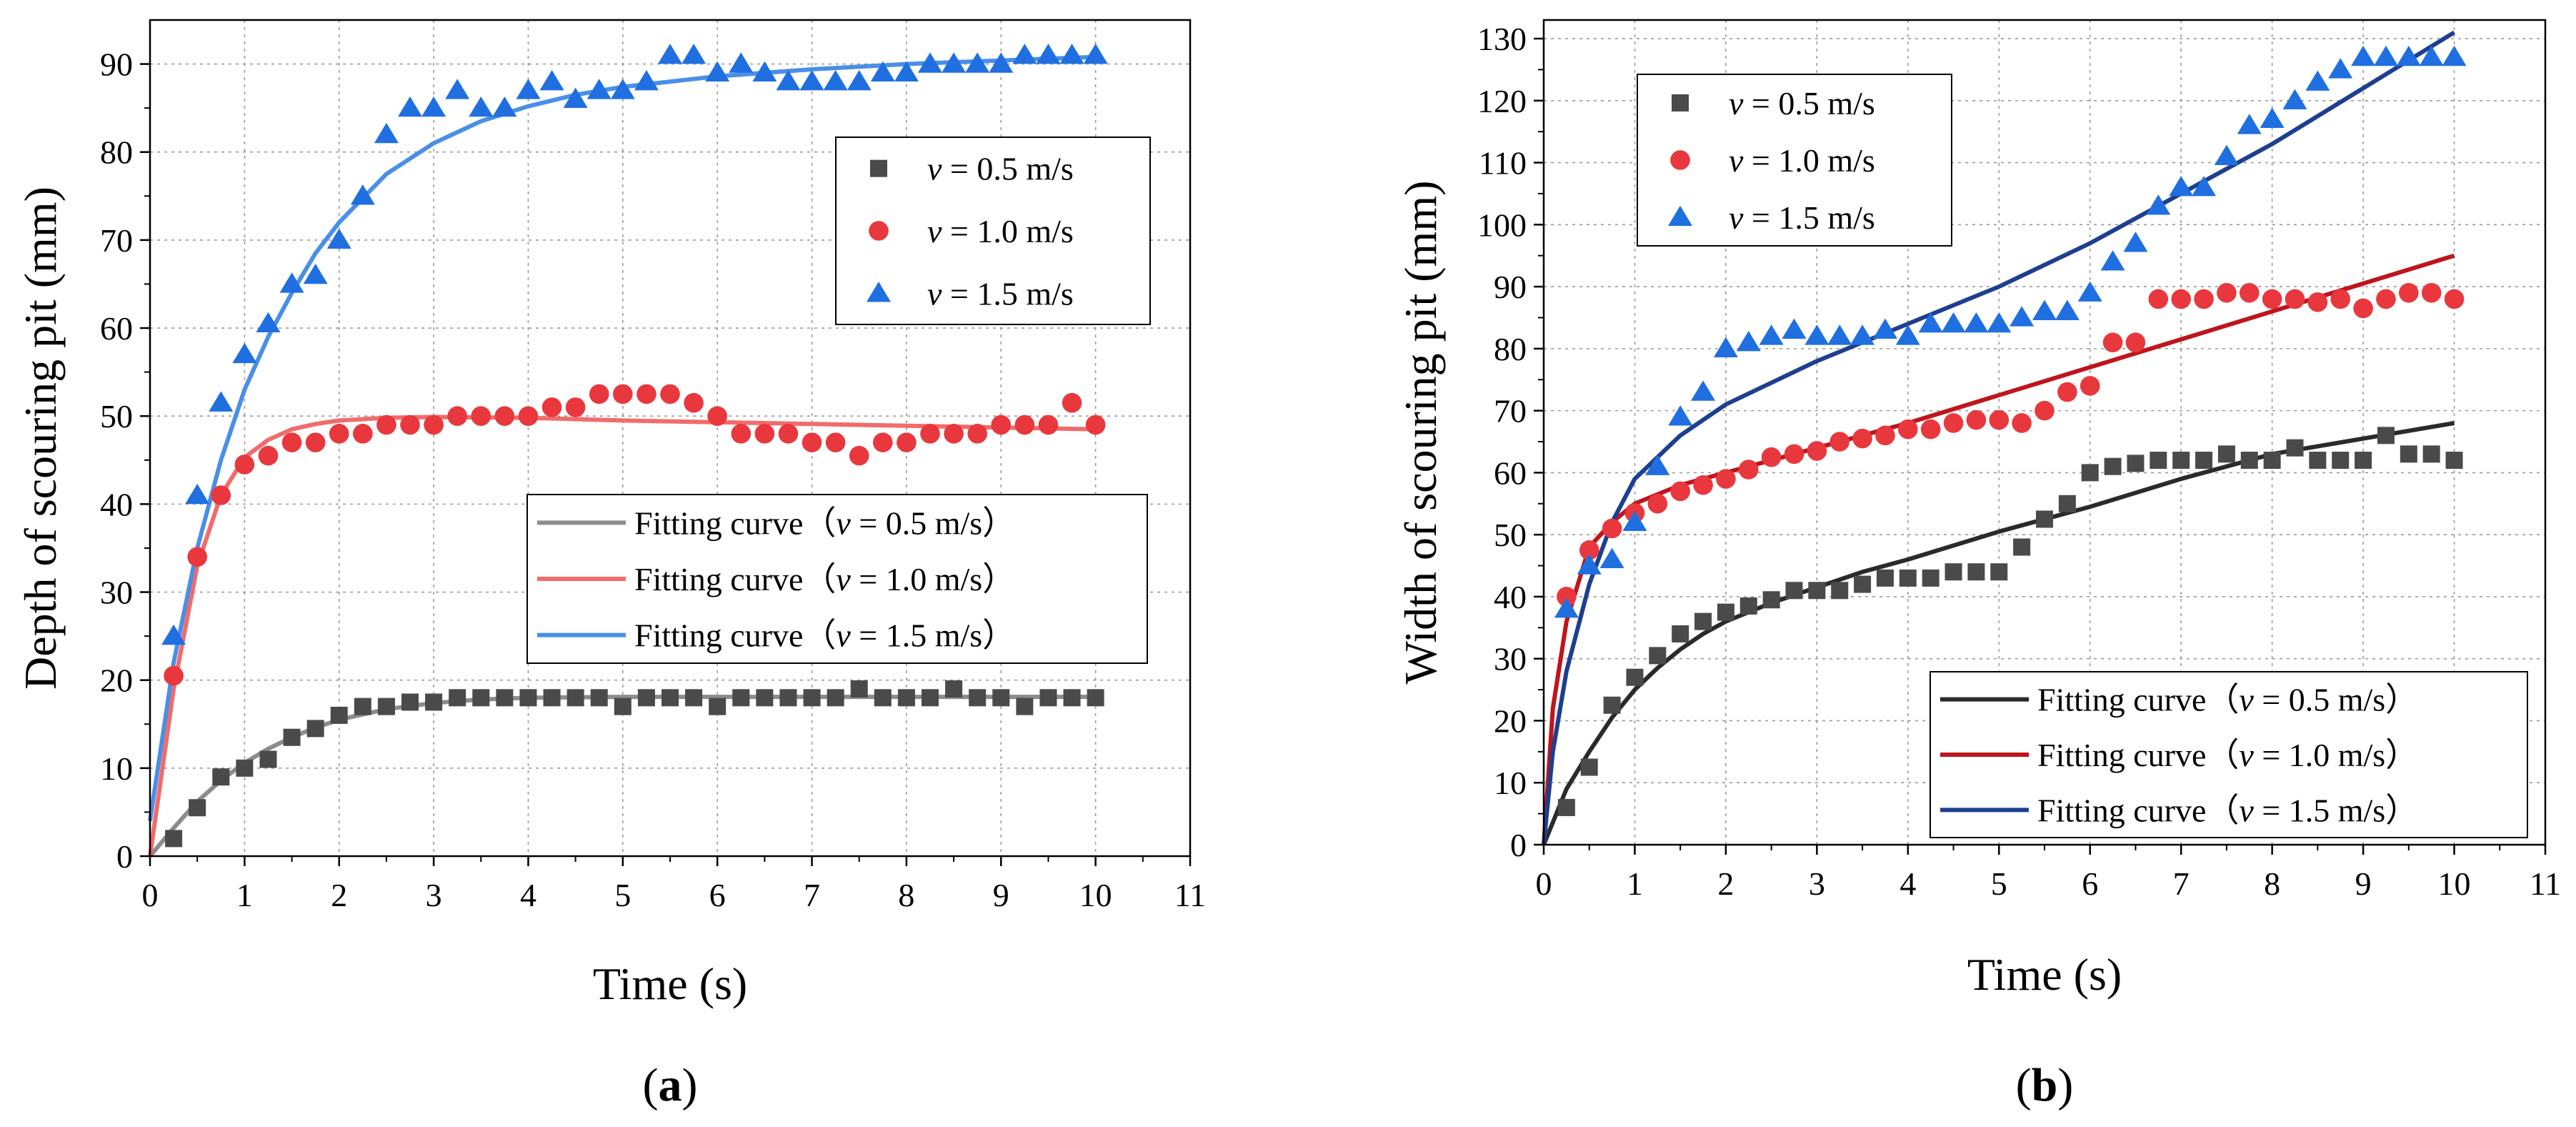  I want to click on panel-a-legend-marker-label-3: v = 1.5 m/s, so click(1001, 293).